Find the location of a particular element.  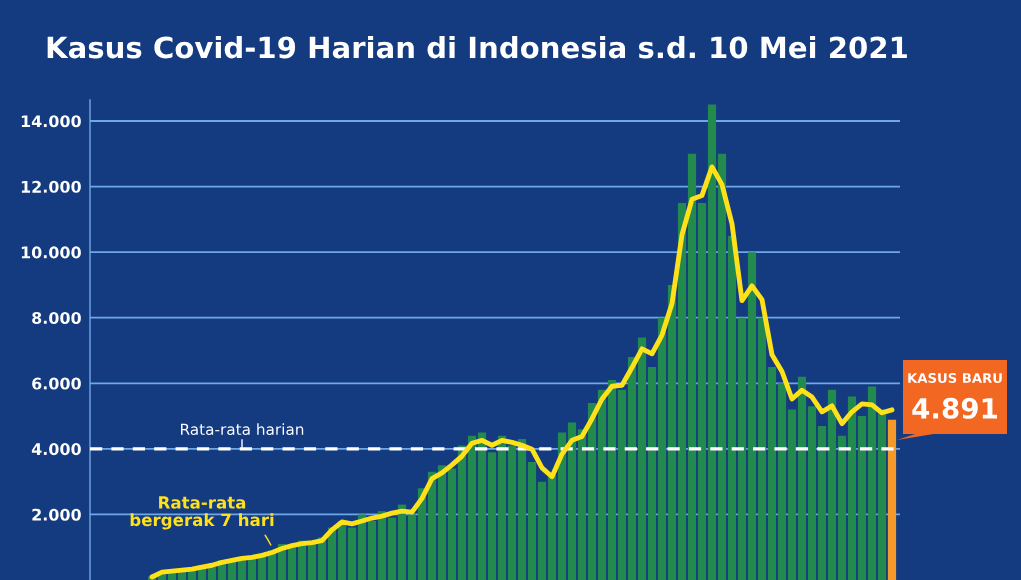

y-tick-label: 4.000 is located at coordinates (56, 449).